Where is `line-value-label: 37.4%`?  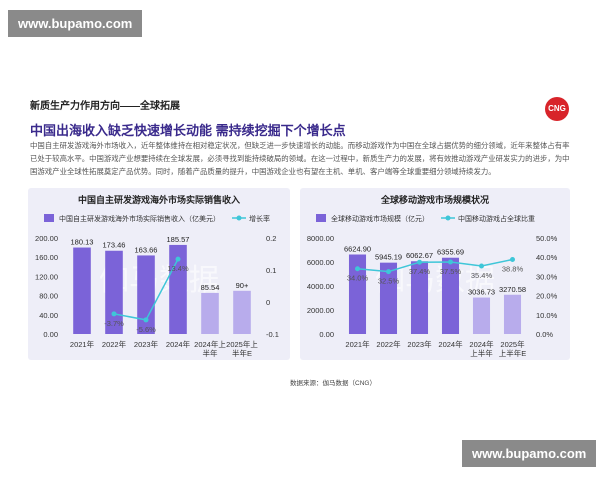
line-value-label: 37.4% is located at coordinates (420, 271).